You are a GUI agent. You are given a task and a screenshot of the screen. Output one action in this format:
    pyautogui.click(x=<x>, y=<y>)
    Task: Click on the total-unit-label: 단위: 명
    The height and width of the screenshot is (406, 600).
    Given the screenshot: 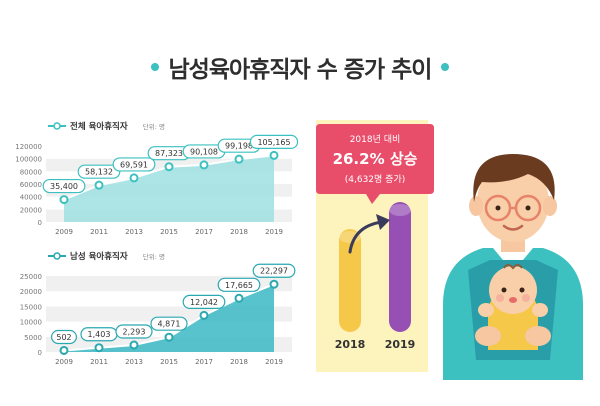 What is the action you would take?
    pyautogui.click(x=154, y=126)
    